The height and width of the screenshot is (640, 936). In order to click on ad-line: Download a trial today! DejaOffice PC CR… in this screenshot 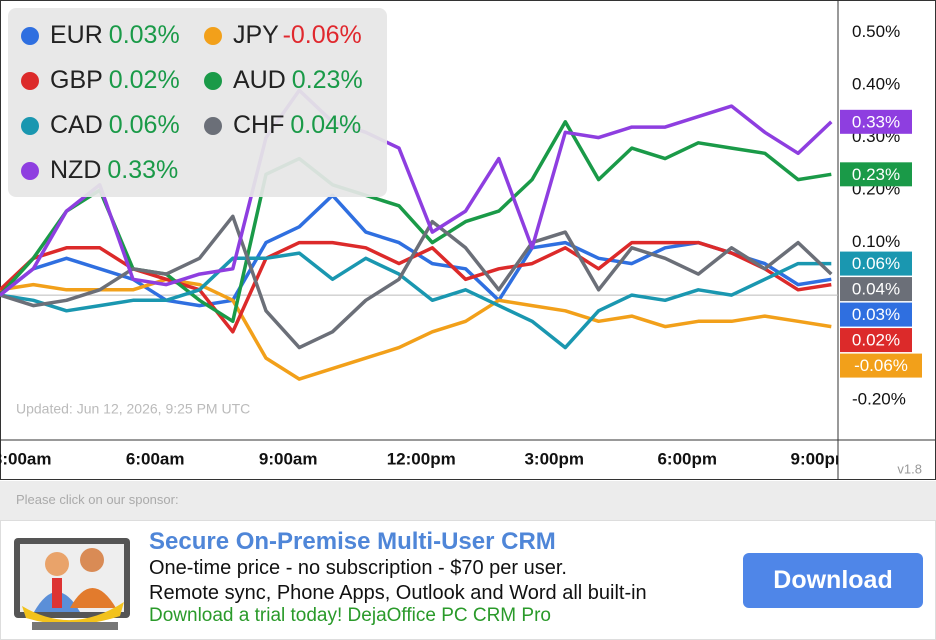, I will do `click(350, 615)`.